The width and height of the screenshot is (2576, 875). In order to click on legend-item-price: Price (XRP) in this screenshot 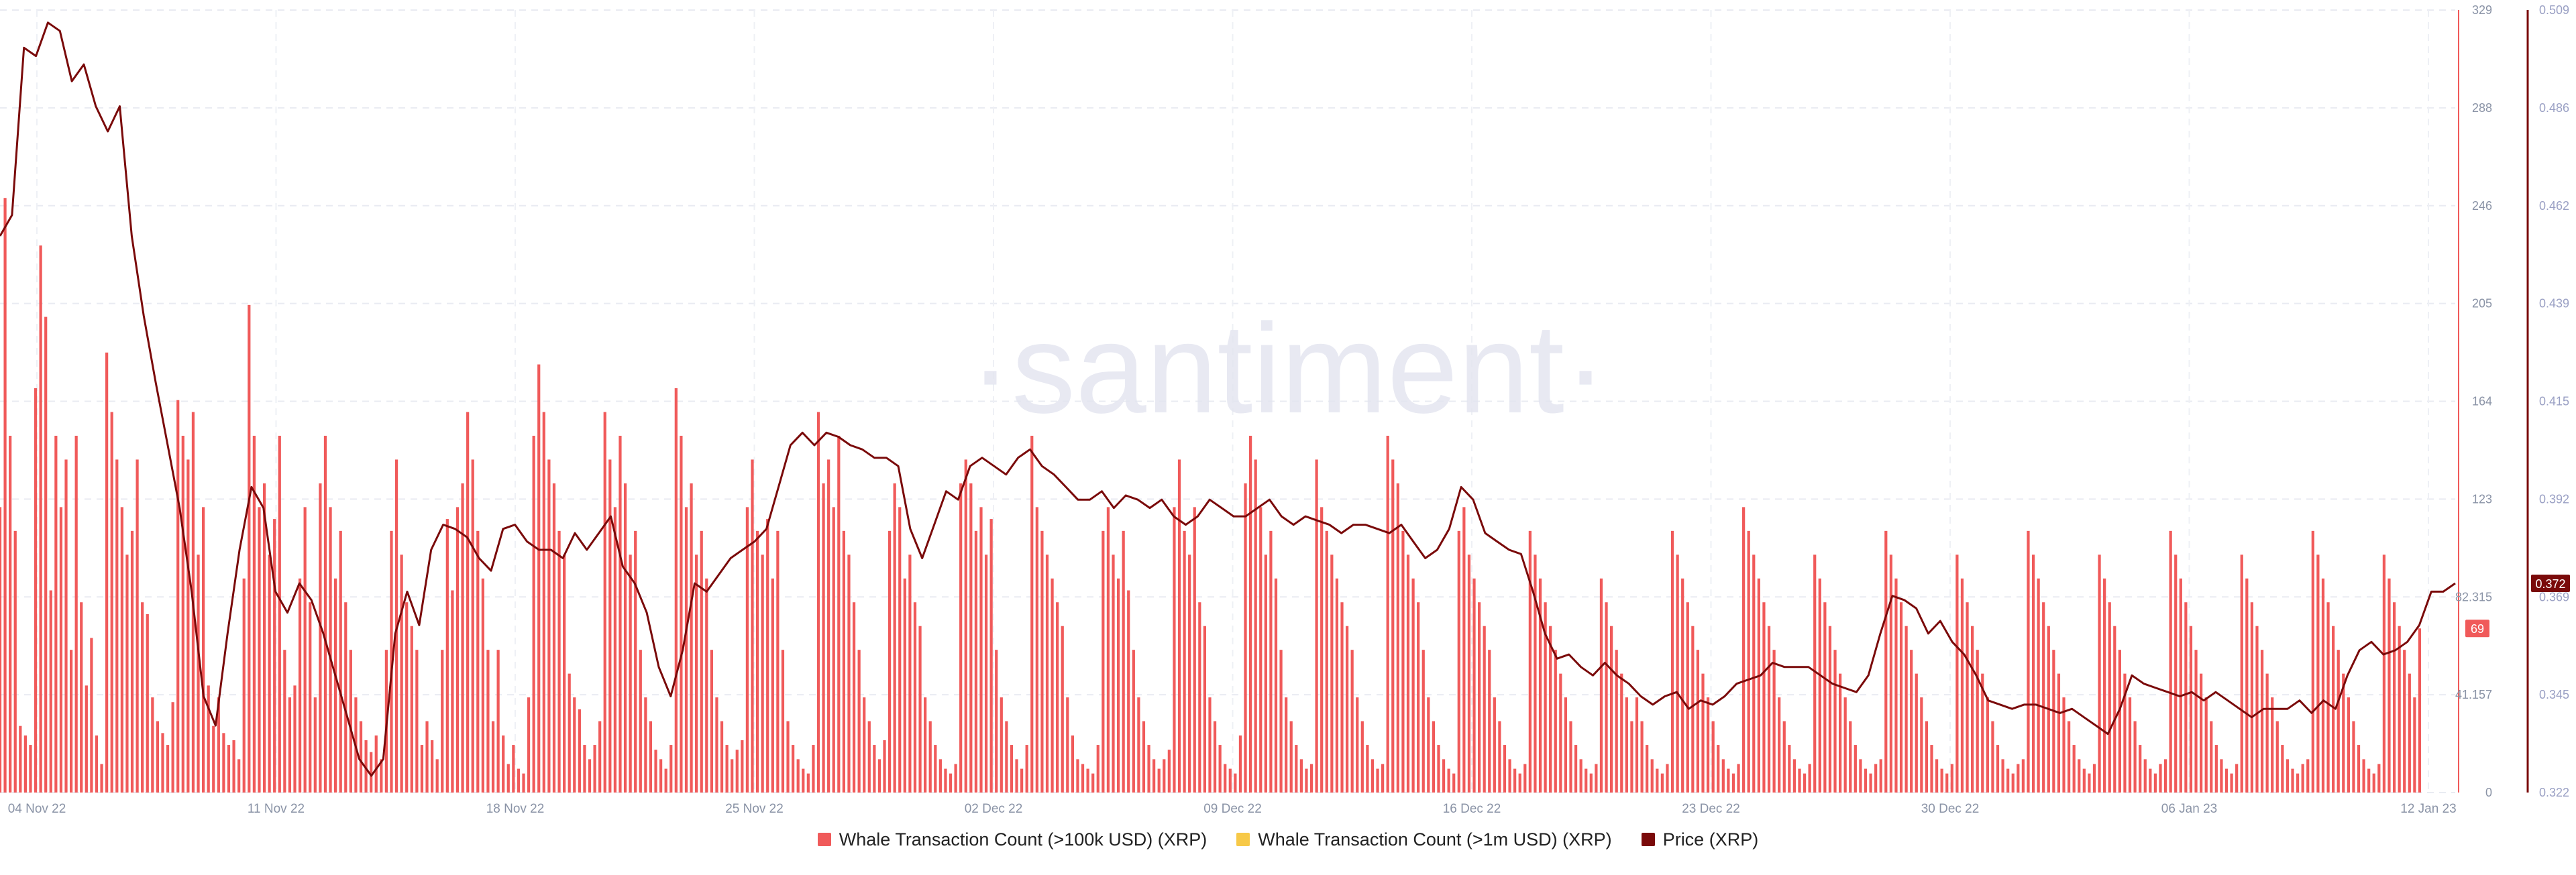, I will do `click(1700, 839)`.